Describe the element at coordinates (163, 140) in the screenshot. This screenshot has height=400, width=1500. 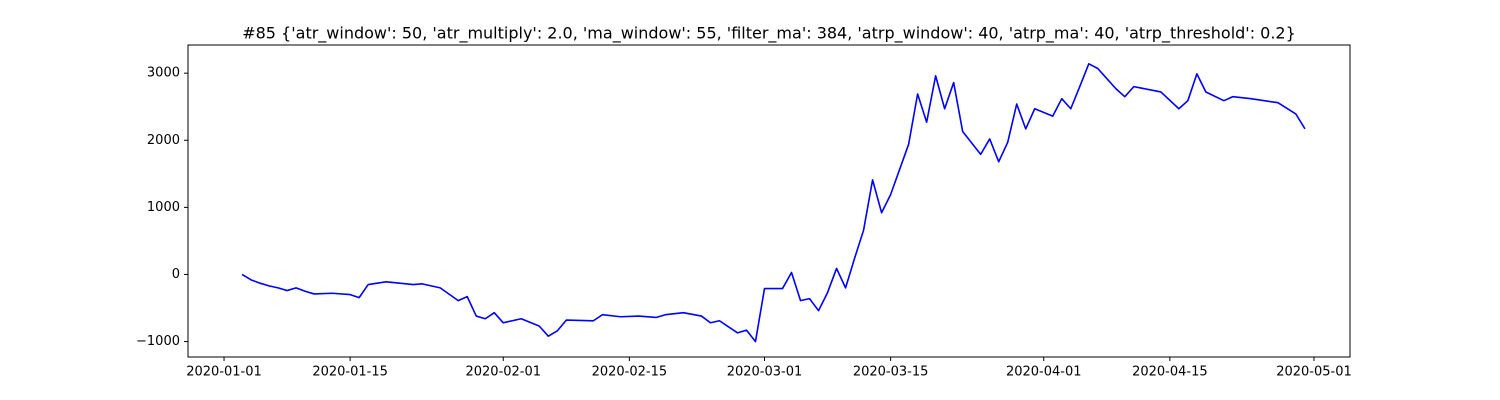
I see `y-tick-label: 2000` at that location.